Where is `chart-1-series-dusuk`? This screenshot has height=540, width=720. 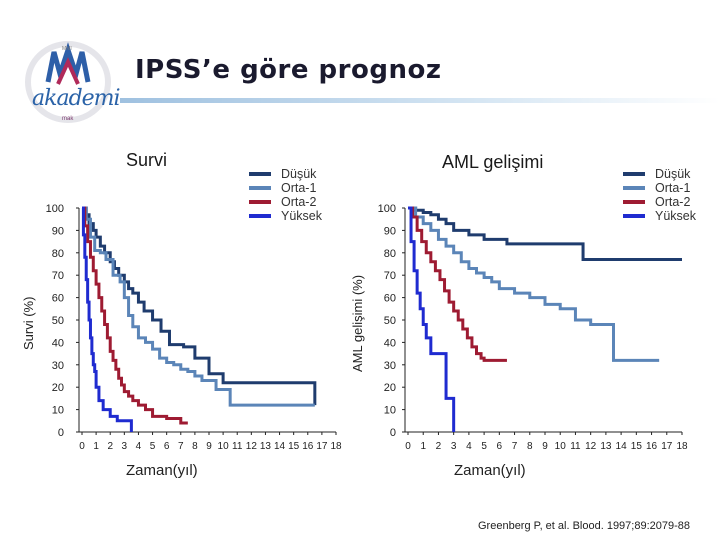 chart-1-series-dusuk is located at coordinates (199, 306).